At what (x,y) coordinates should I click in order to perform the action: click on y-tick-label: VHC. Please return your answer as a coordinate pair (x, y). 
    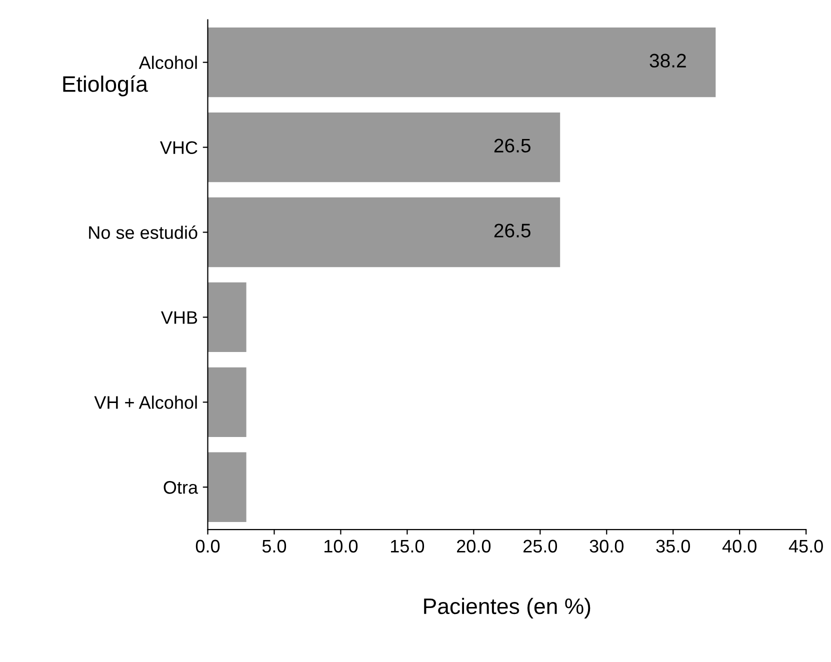
    Looking at the image, I should click on (179, 147).